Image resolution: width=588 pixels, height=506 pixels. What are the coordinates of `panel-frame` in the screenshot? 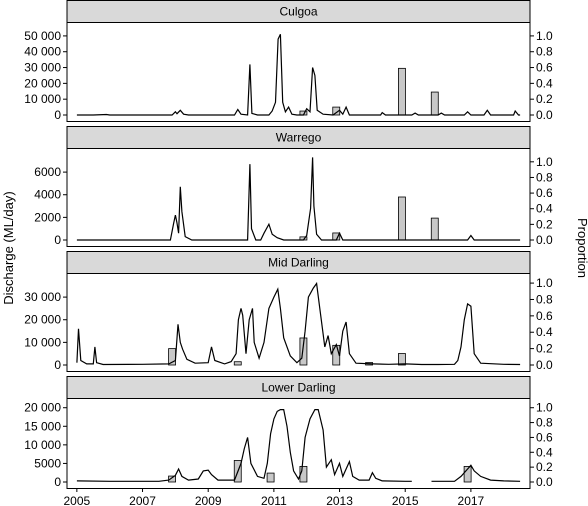 It's located at (298, 443).